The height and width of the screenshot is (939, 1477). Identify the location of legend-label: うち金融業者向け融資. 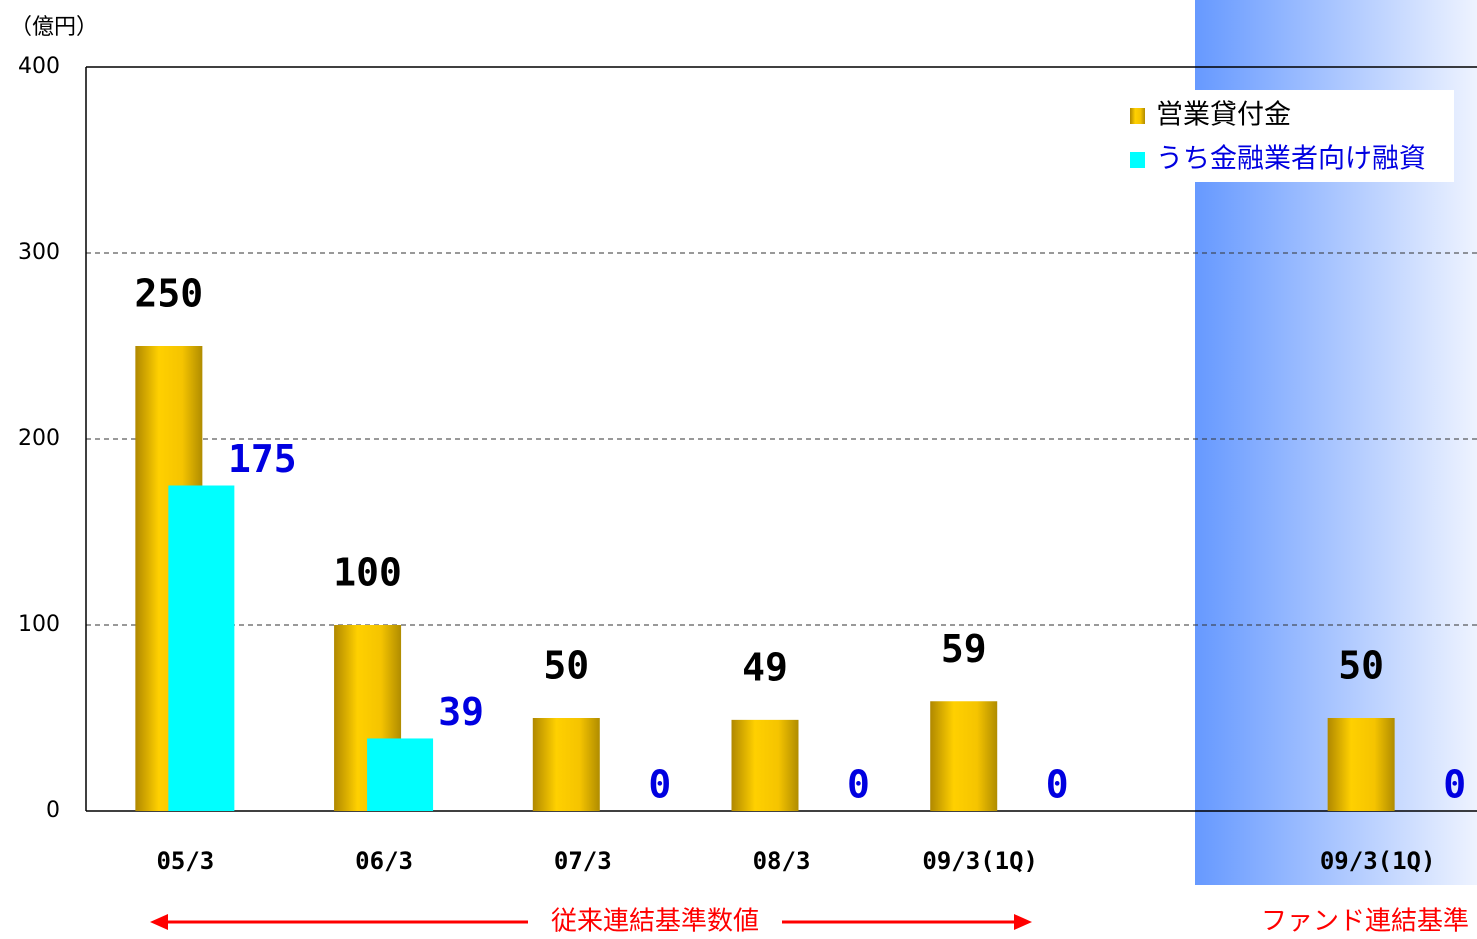
(1291, 159).